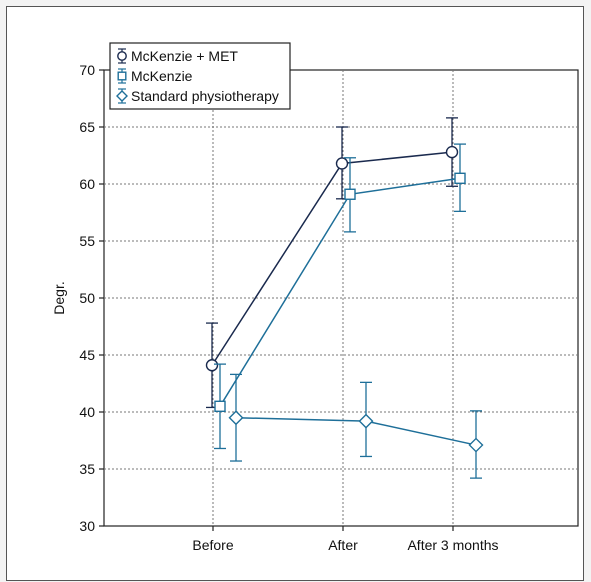 The image size is (591, 582). I want to click on x-tick-label: Before, so click(212, 545).